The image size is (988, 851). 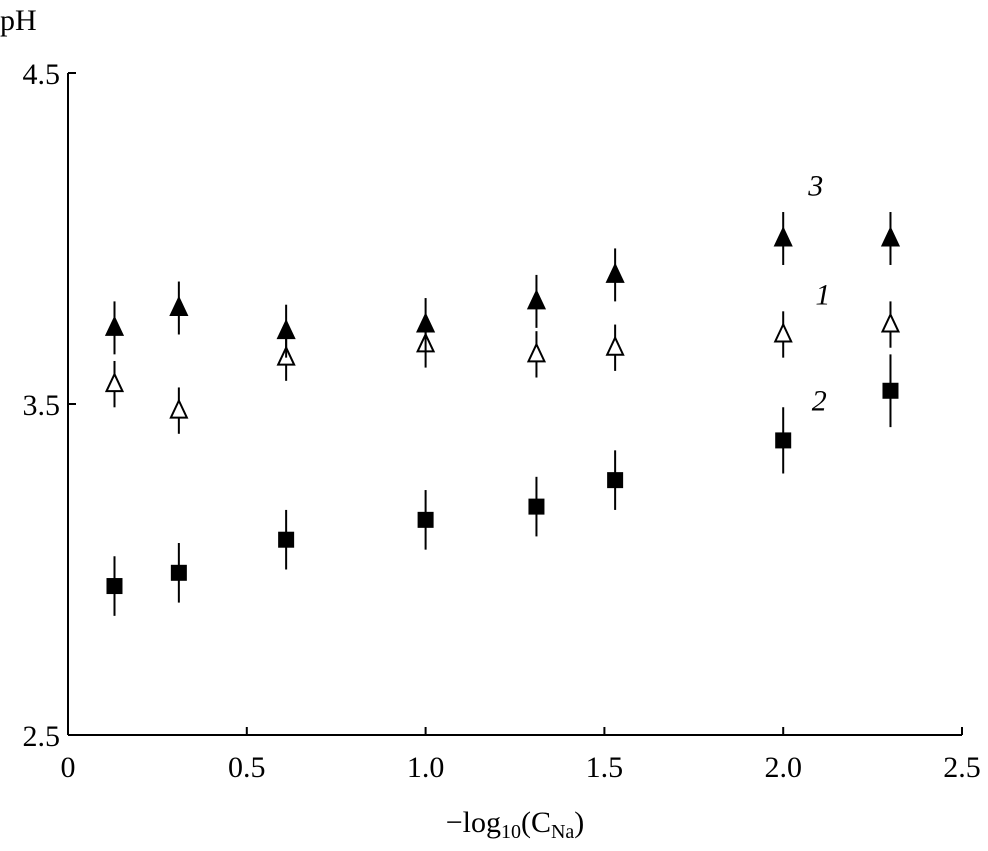 I want to click on x-tick-label: 1.0, so click(x=426, y=767).